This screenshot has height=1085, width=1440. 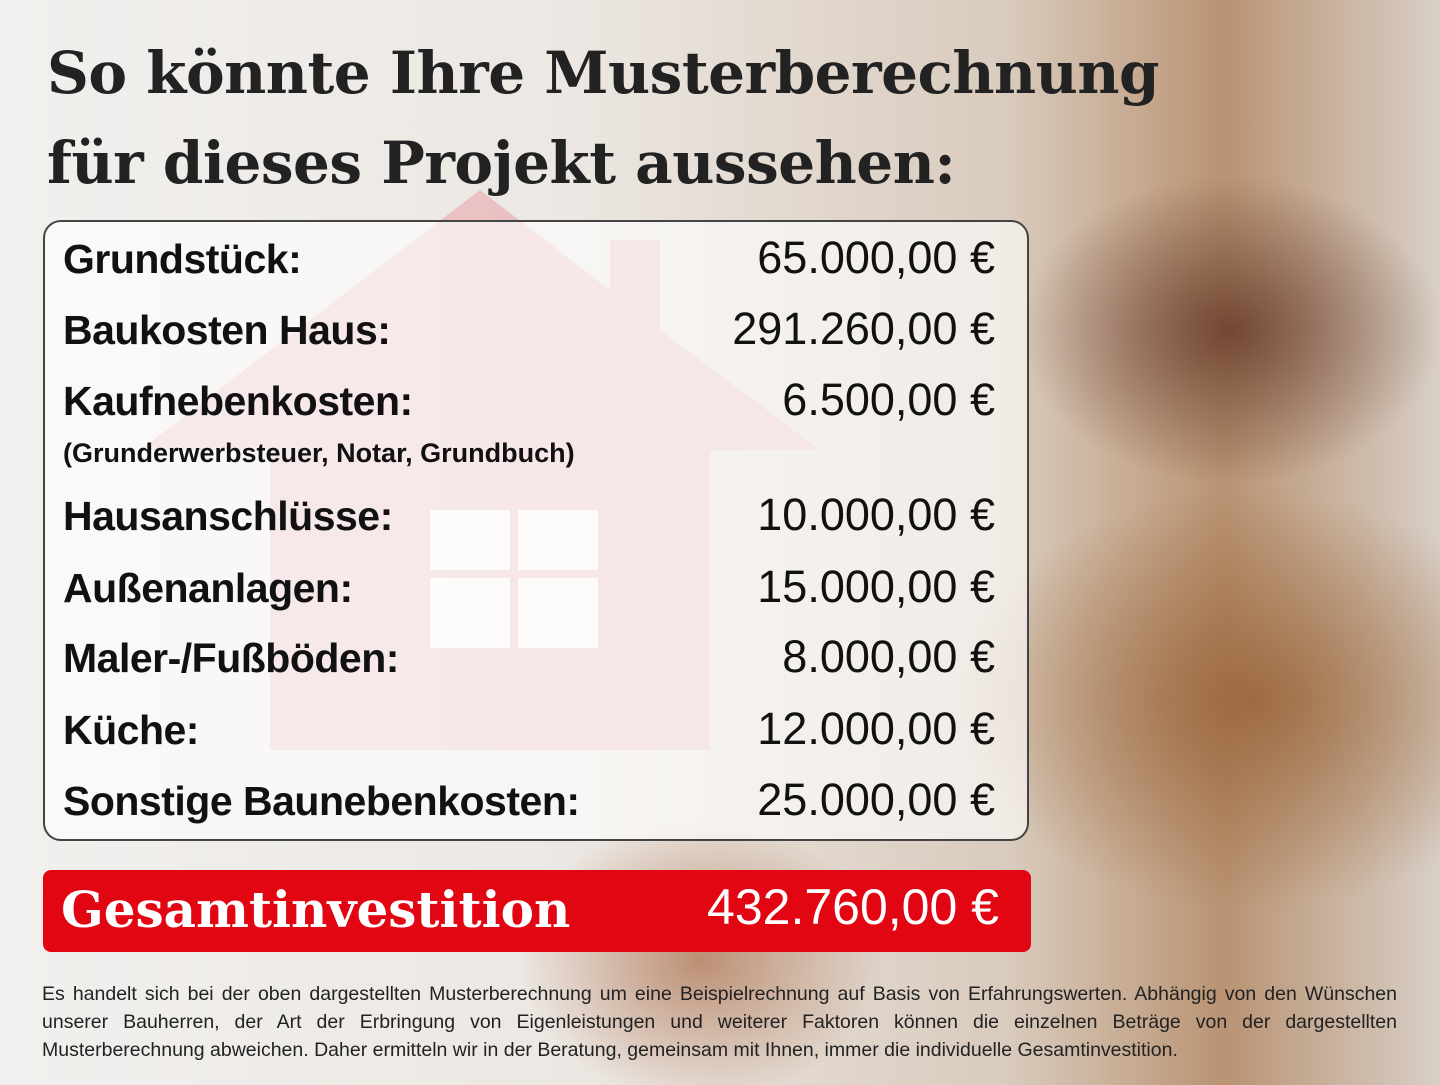 I want to click on cost-label: Maler-/Fußböden:, so click(x=231, y=658).